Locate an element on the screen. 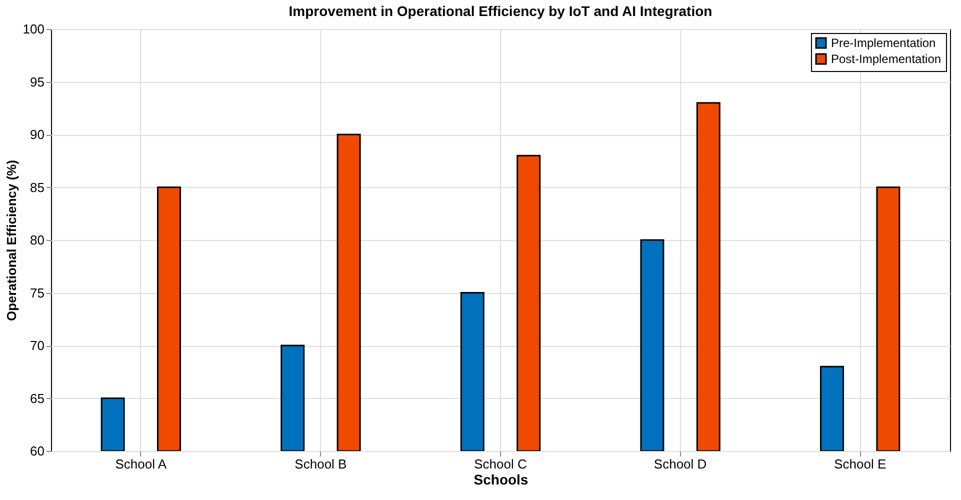 This screenshot has height=500, width=961. x-axis-title: Schools is located at coordinates (501, 480).